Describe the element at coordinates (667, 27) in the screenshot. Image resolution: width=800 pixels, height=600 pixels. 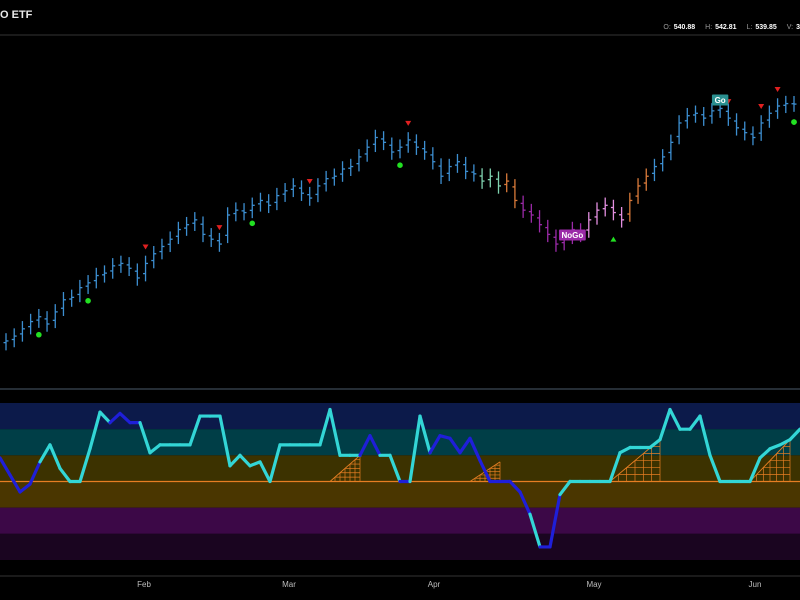
I see `open-label: O:` at that location.